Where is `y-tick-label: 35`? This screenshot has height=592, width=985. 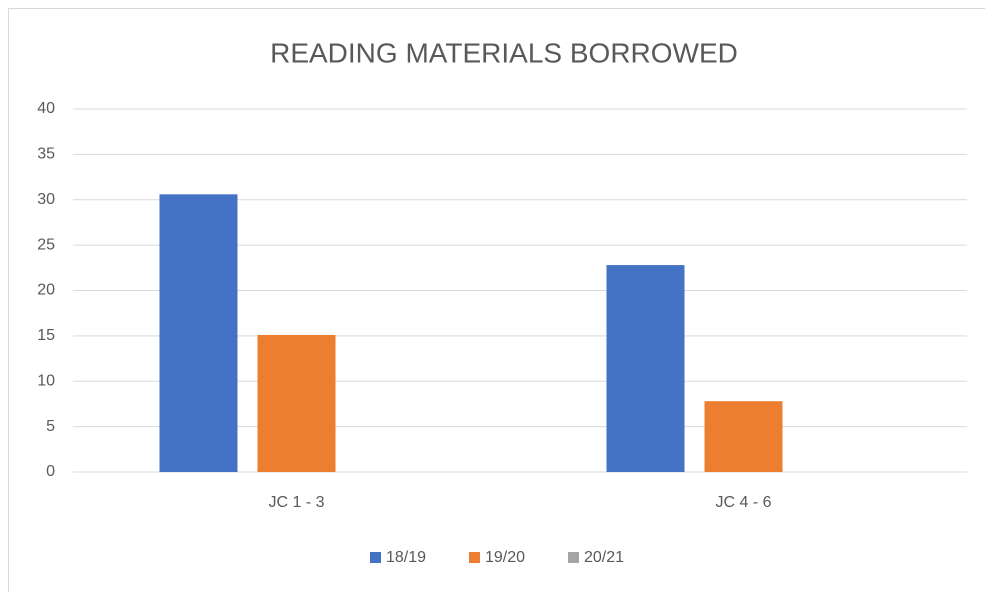
y-tick-label: 35 is located at coordinates (46, 154).